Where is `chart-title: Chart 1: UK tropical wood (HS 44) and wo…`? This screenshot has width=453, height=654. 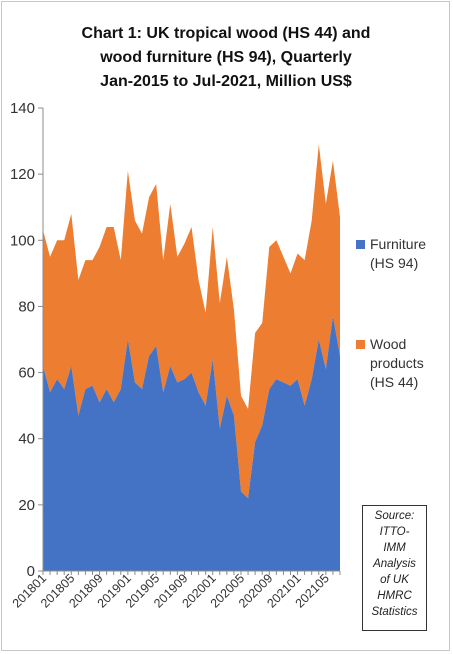
chart-title: Chart 1: UK tropical wood (HS 44) and wo… is located at coordinates (226, 58).